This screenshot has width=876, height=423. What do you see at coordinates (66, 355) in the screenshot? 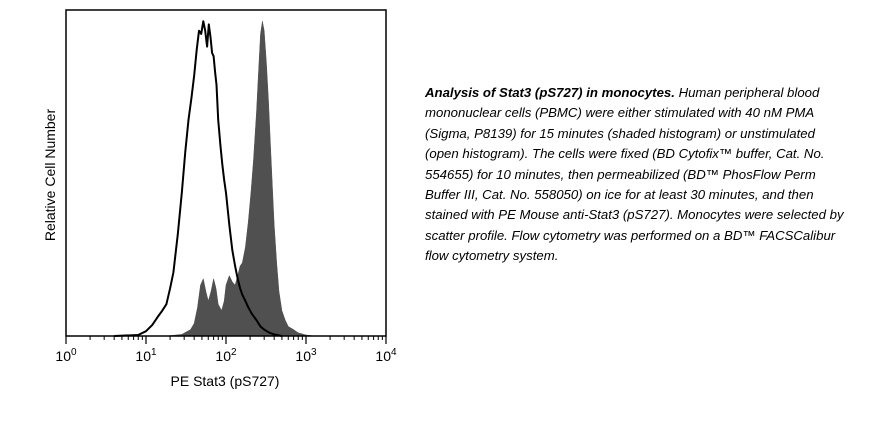
I see `x-tick-label: 10⁰` at bounding box center [66, 355].